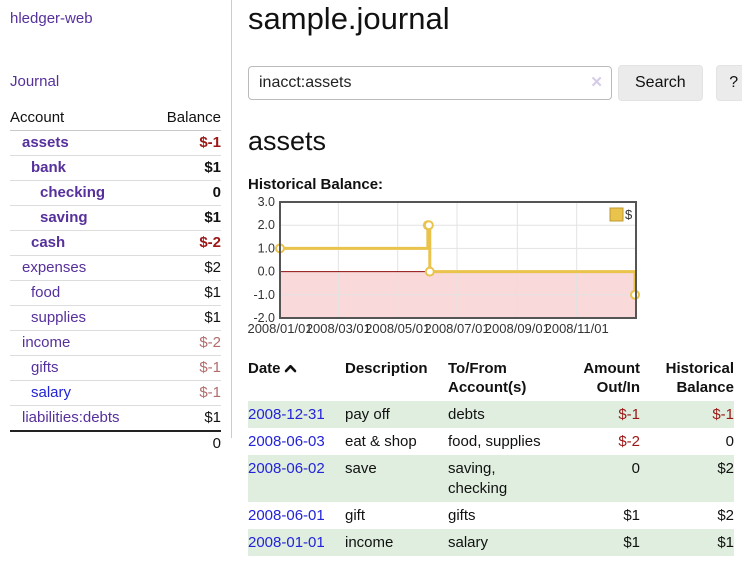 The width and height of the screenshot is (742, 582). What do you see at coordinates (577, 328) in the screenshot?
I see `svg-text: 2008/11/01` at bounding box center [577, 328].